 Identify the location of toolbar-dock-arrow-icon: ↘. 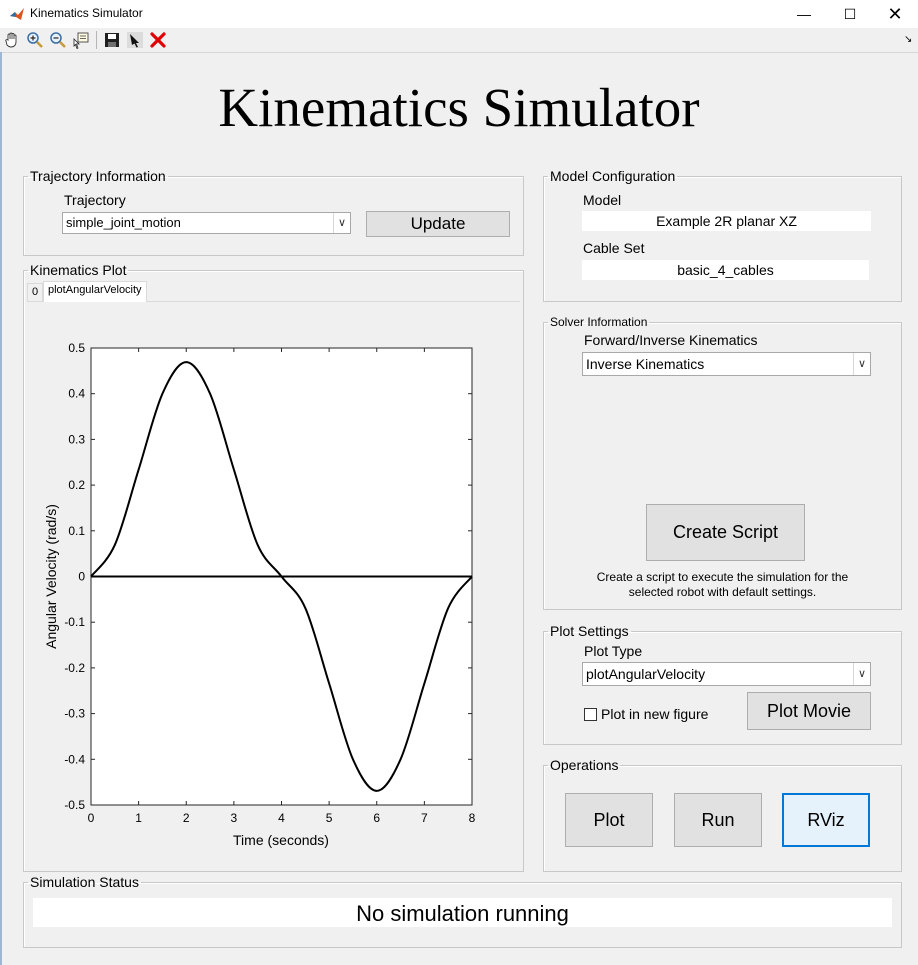
(908, 39).